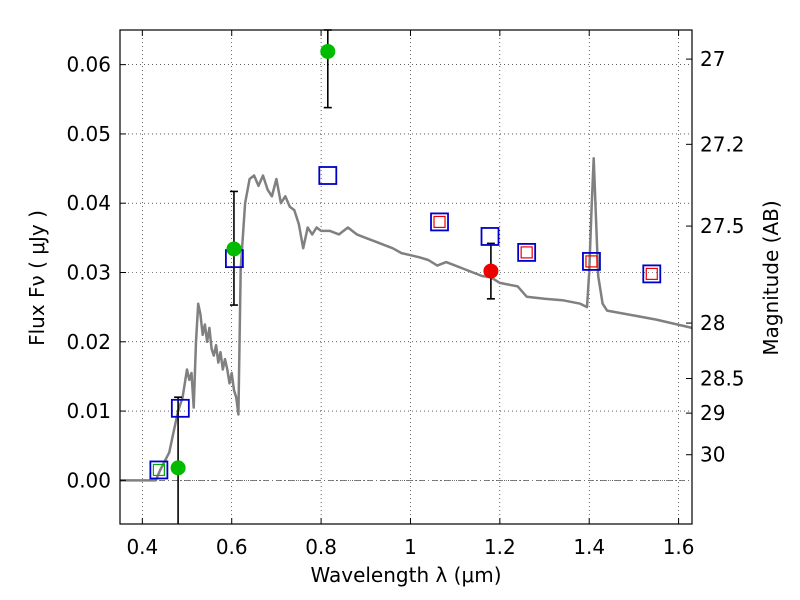  I want to click on right-tick-label: 30, so click(712, 455).